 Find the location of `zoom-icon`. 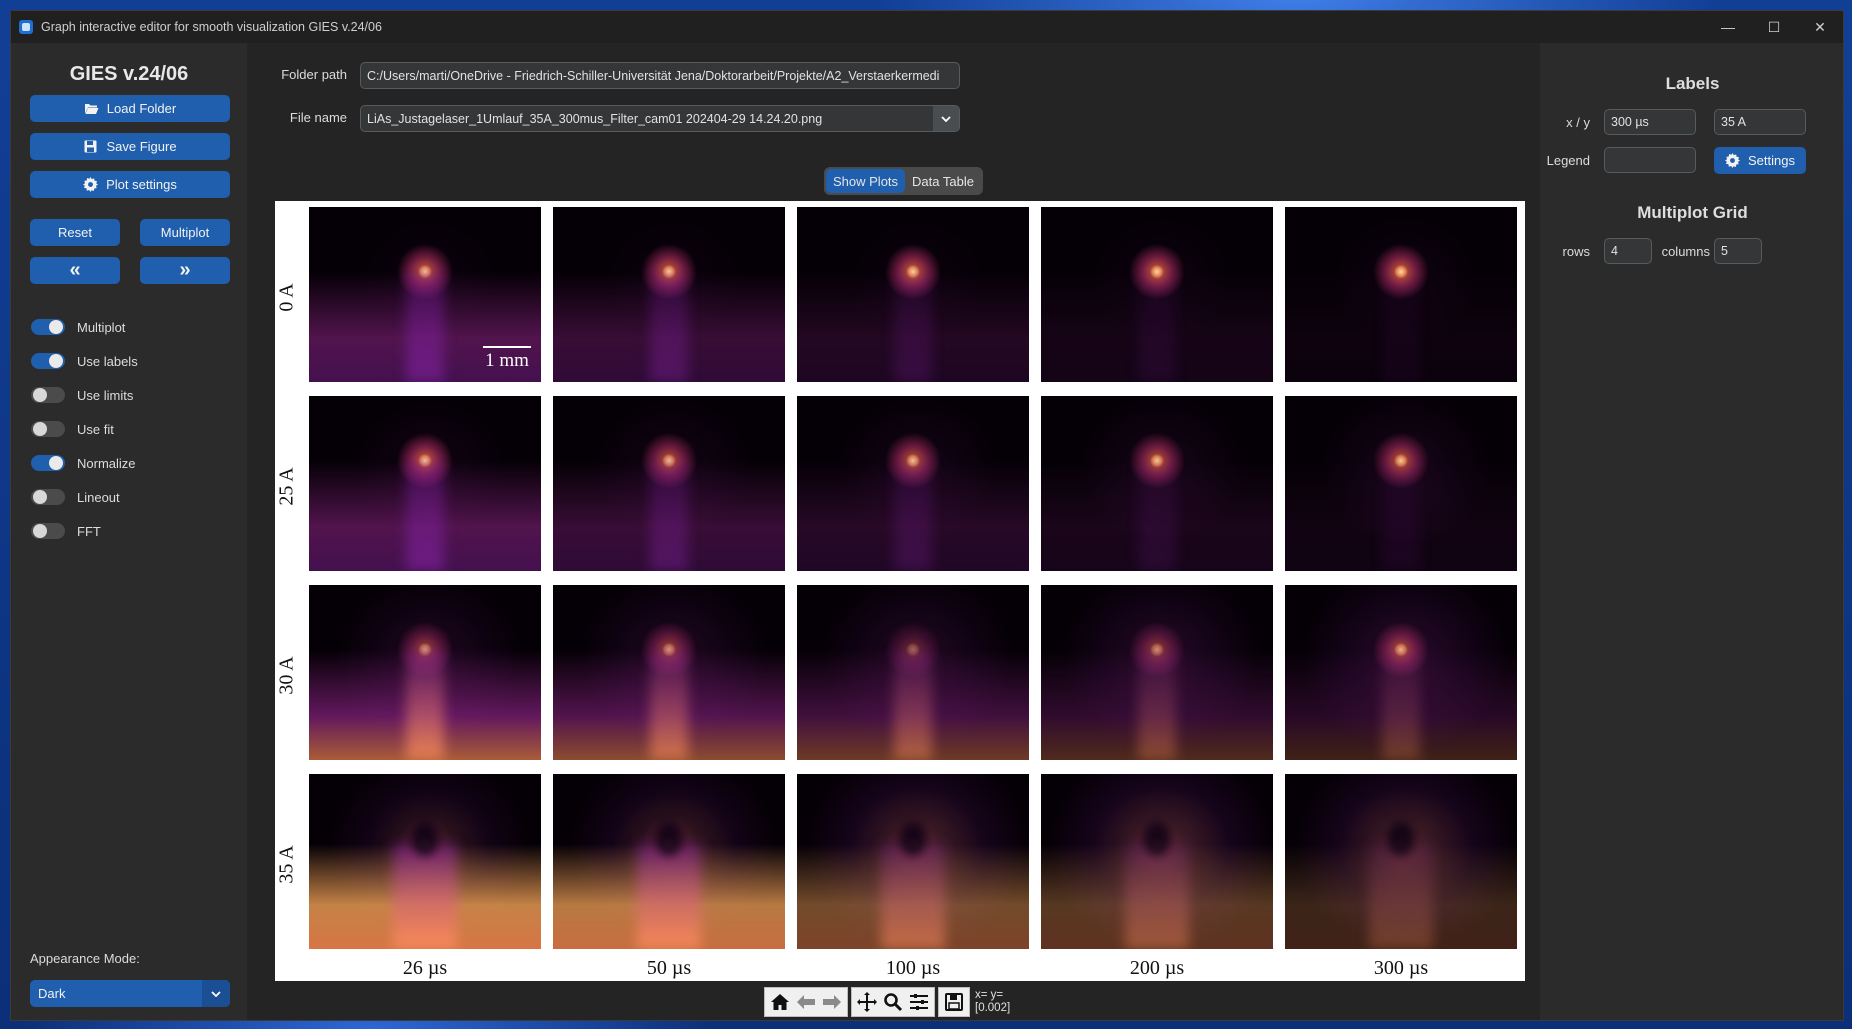

zoom-icon is located at coordinates (893, 1002).